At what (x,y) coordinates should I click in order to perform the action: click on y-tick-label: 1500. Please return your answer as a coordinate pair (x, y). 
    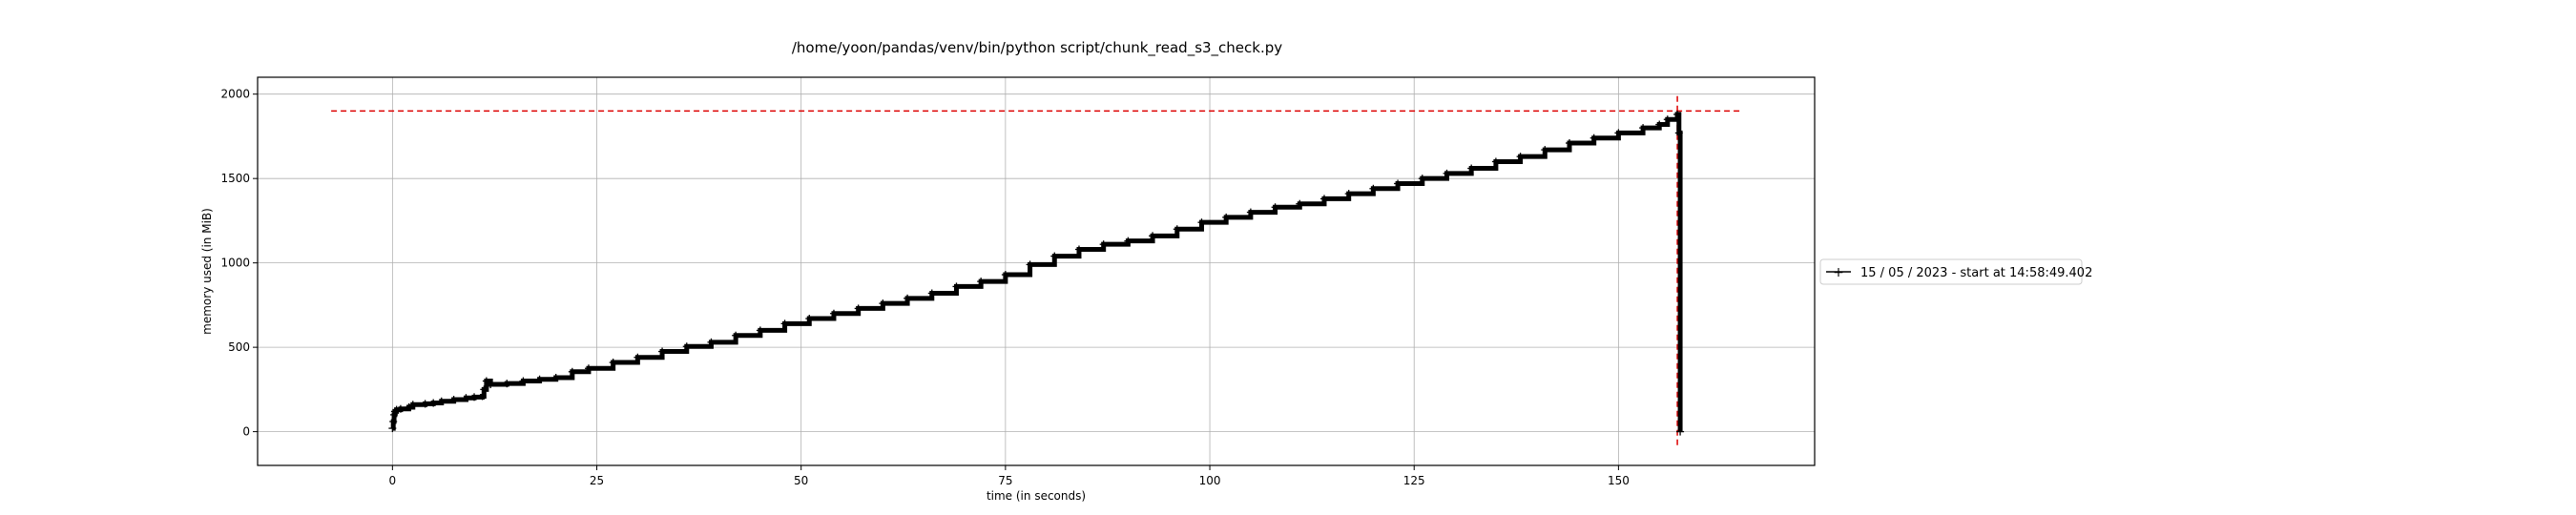
    Looking at the image, I should click on (235, 178).